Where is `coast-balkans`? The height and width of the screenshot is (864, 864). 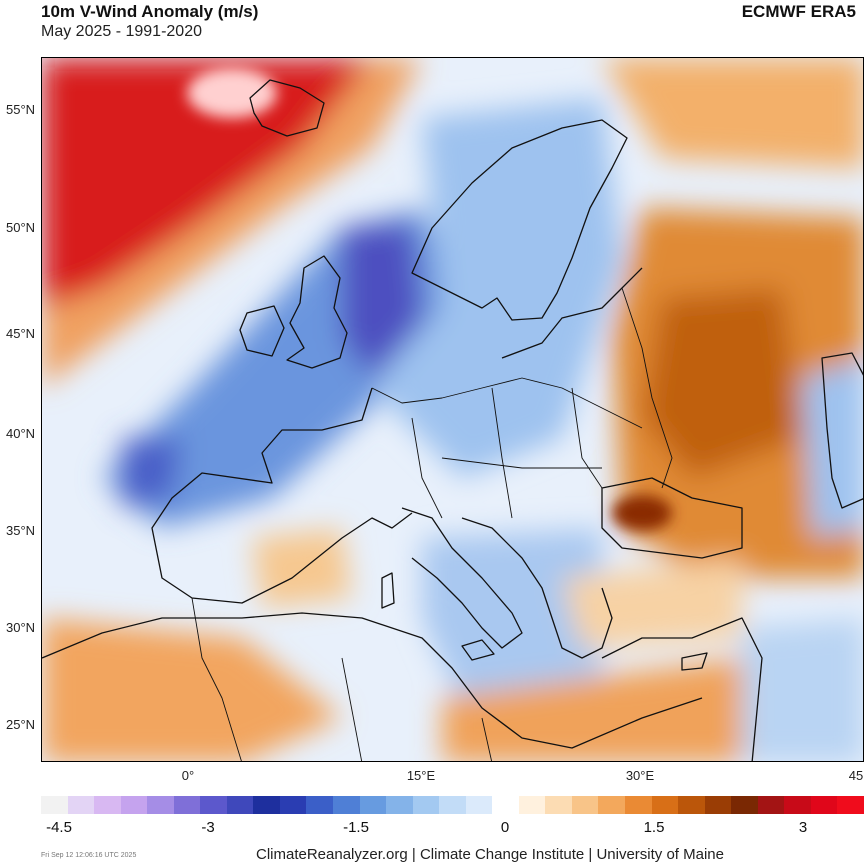
coast-balkans is located at coordinates (537, 588).